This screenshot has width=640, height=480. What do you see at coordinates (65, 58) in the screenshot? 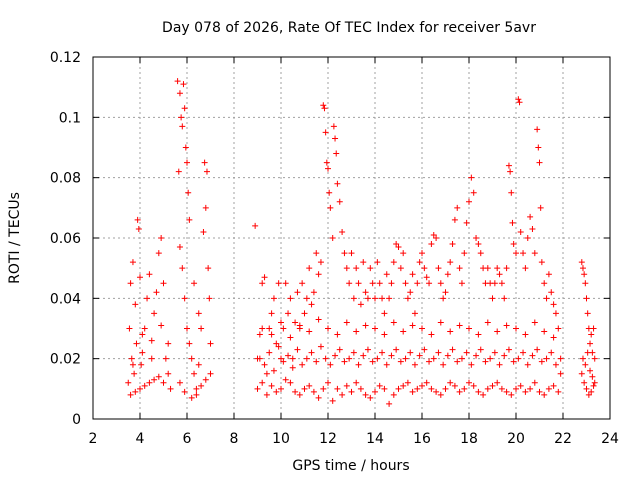
I see `y-tick-label: 0.12` at bounding box center [65, 58].